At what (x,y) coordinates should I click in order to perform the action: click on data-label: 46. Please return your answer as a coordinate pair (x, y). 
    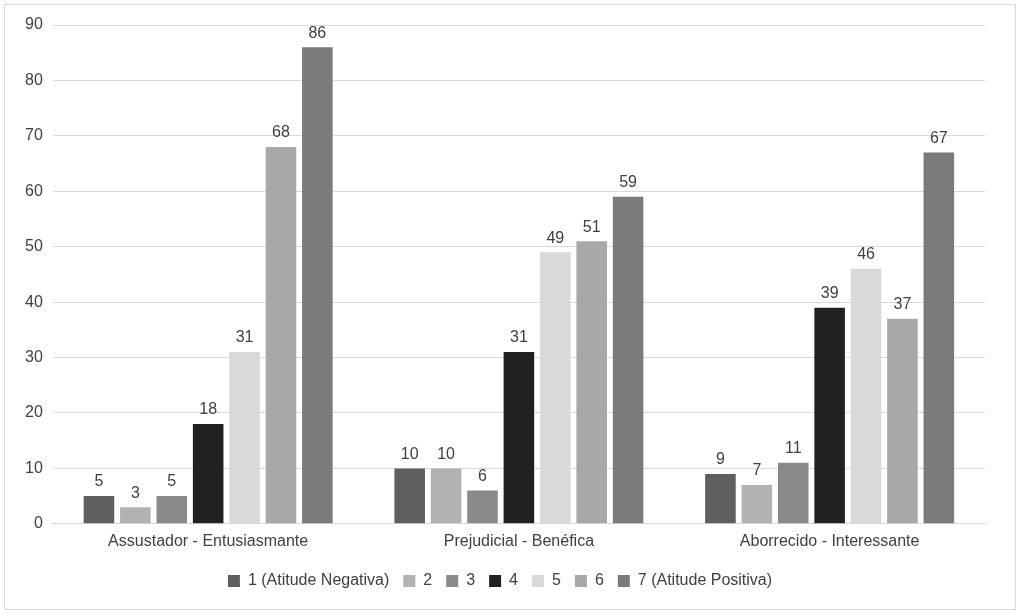
    Looking at the image, I should click on (866, 254).